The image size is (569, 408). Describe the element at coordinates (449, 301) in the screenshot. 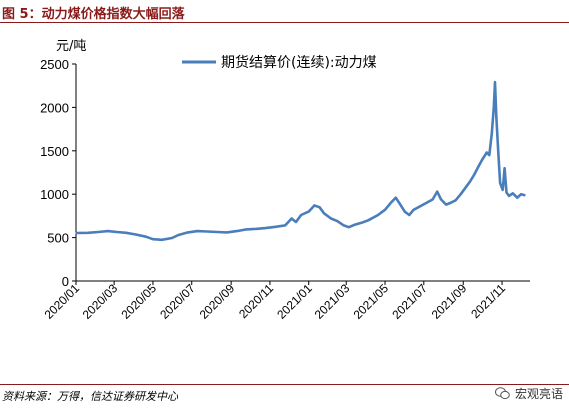

I see `x-tick-label: 2021/09` at that location.